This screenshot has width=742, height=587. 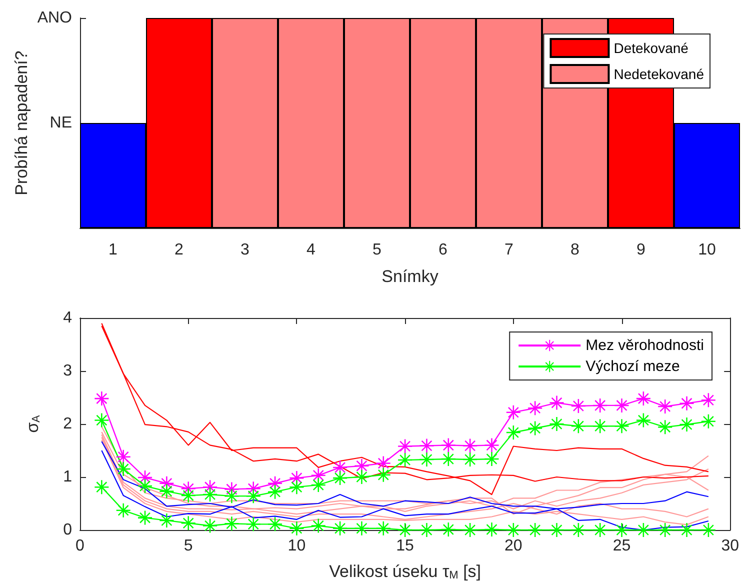 What do you see at coordinates (67, 477) in the screenshot?
I see `y-tick-label: 1` at bounding box center [67, 477].